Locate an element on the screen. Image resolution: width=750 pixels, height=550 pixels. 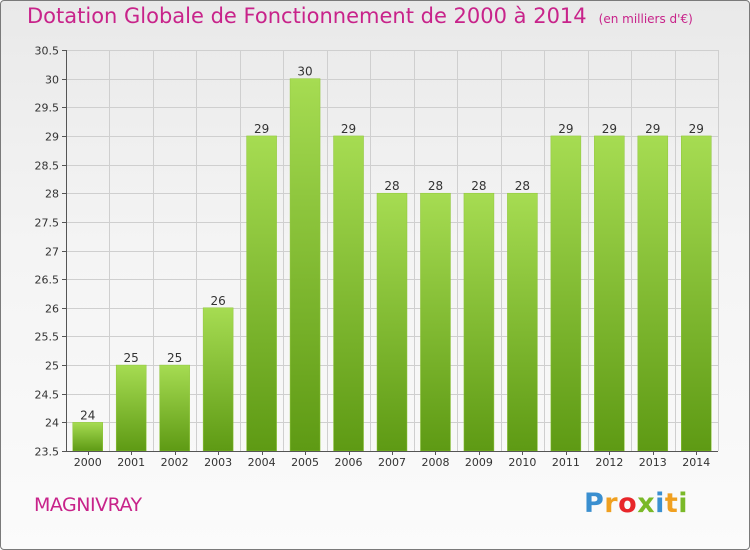
y-tick-label: 23.5 is located at coordinates (47, 452).